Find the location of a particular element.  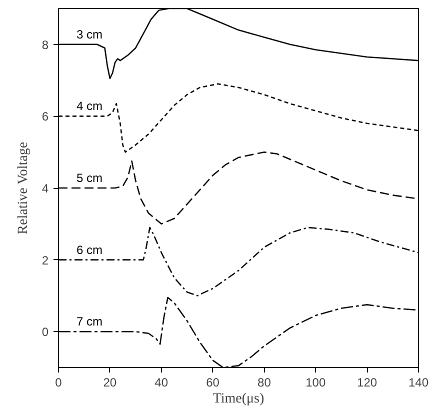

x-tick-label: 140 is located at coordinates (418, 383).